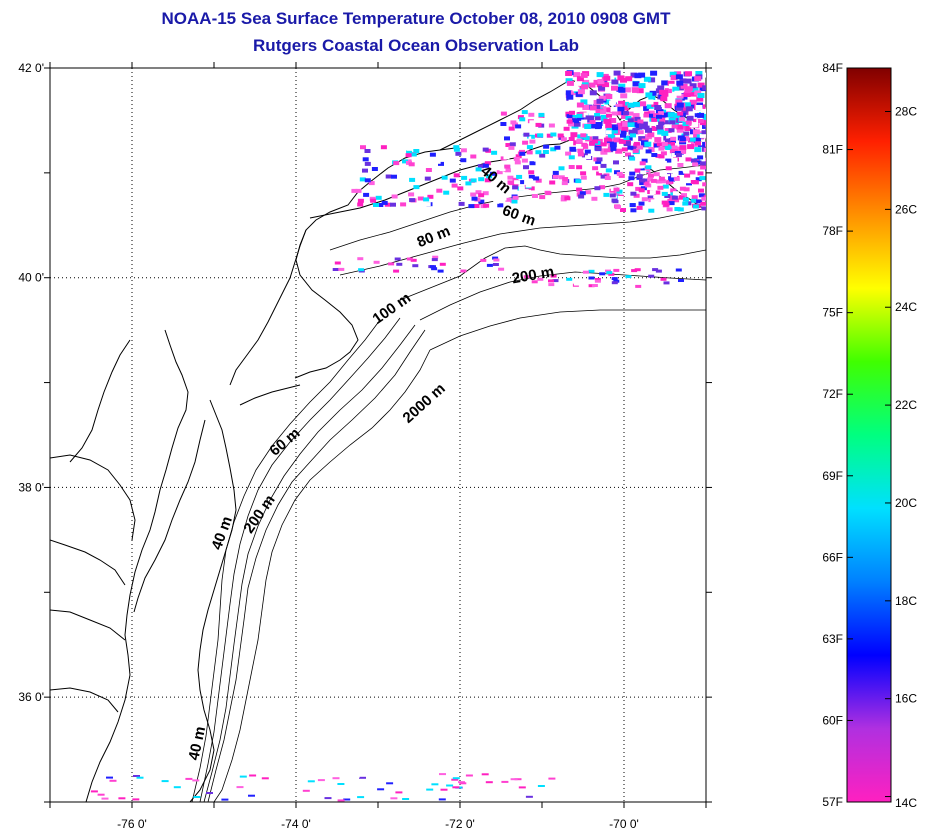  What do you see at coordinates (562, 296) in the screenshot?
I see `contour-200m-north` at bounding box center [562, 296].